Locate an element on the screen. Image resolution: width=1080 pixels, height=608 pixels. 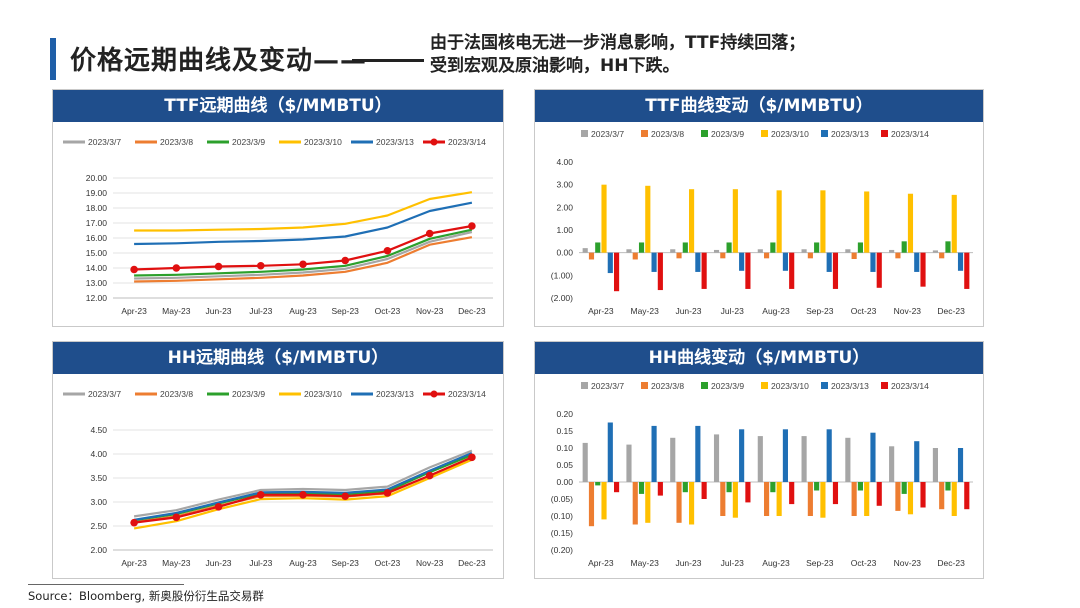
y-tick-label: 19.00 is located at coordinates (97, 193).